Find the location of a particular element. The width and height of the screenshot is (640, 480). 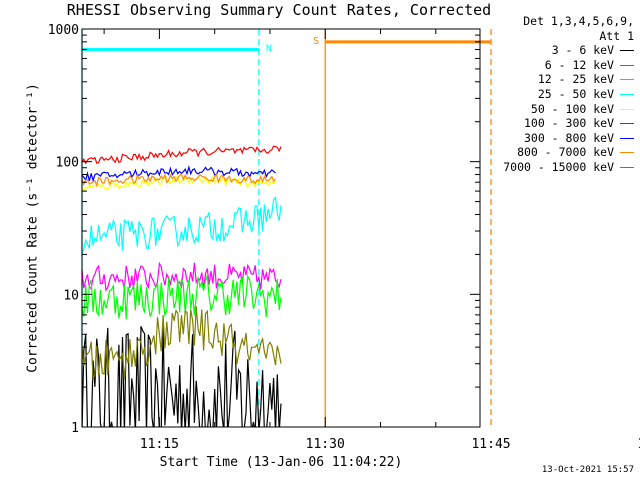

y-tick-label: 1000 is located at coordinates (63, 30).